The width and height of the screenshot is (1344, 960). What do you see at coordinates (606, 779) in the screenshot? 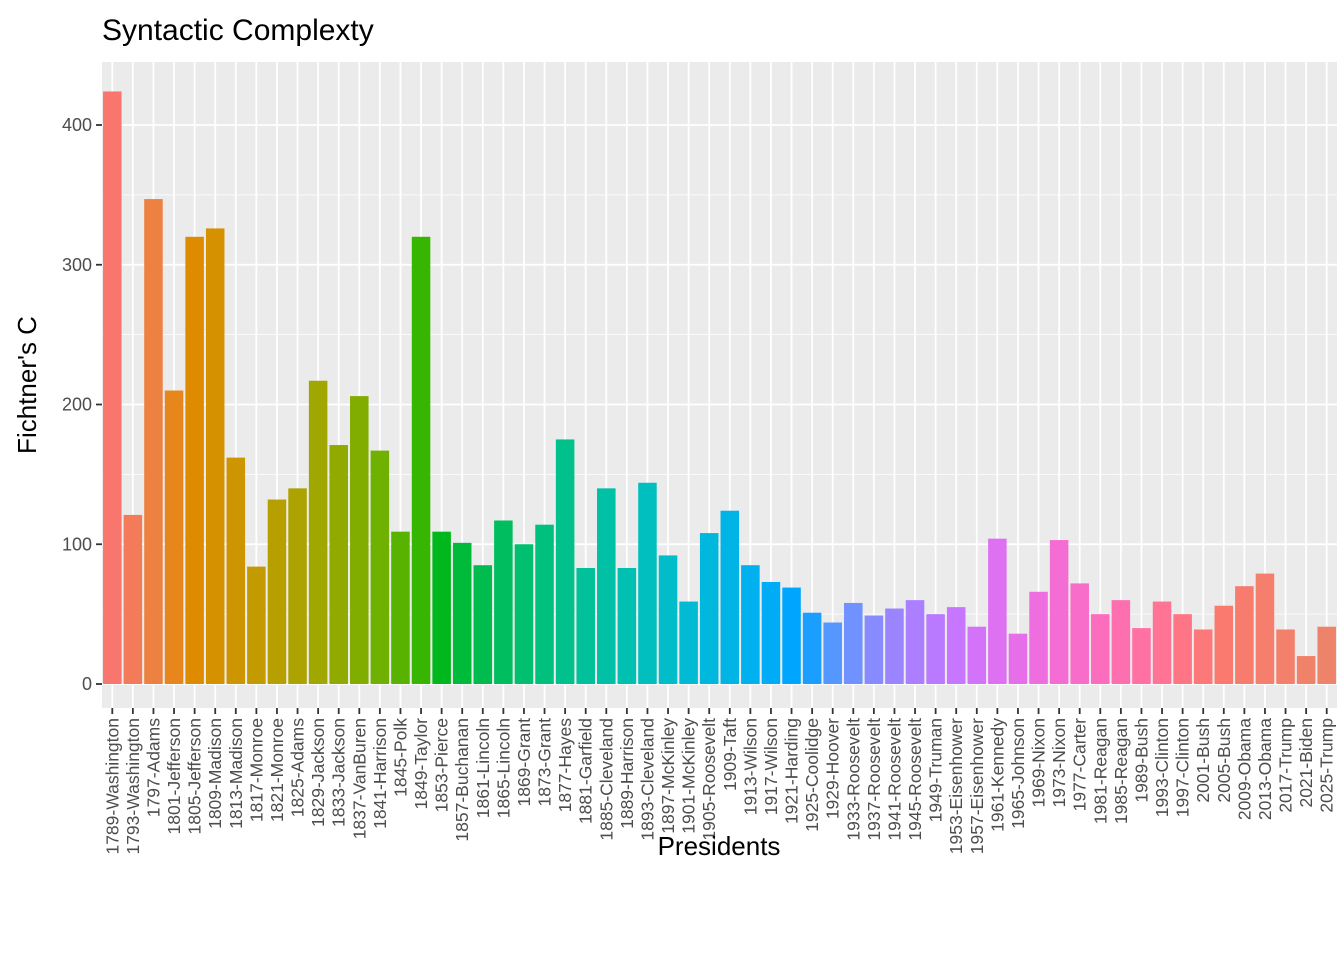
I see `x-tick-label: 1885-Cleveland` at bounding box center [606, 779].